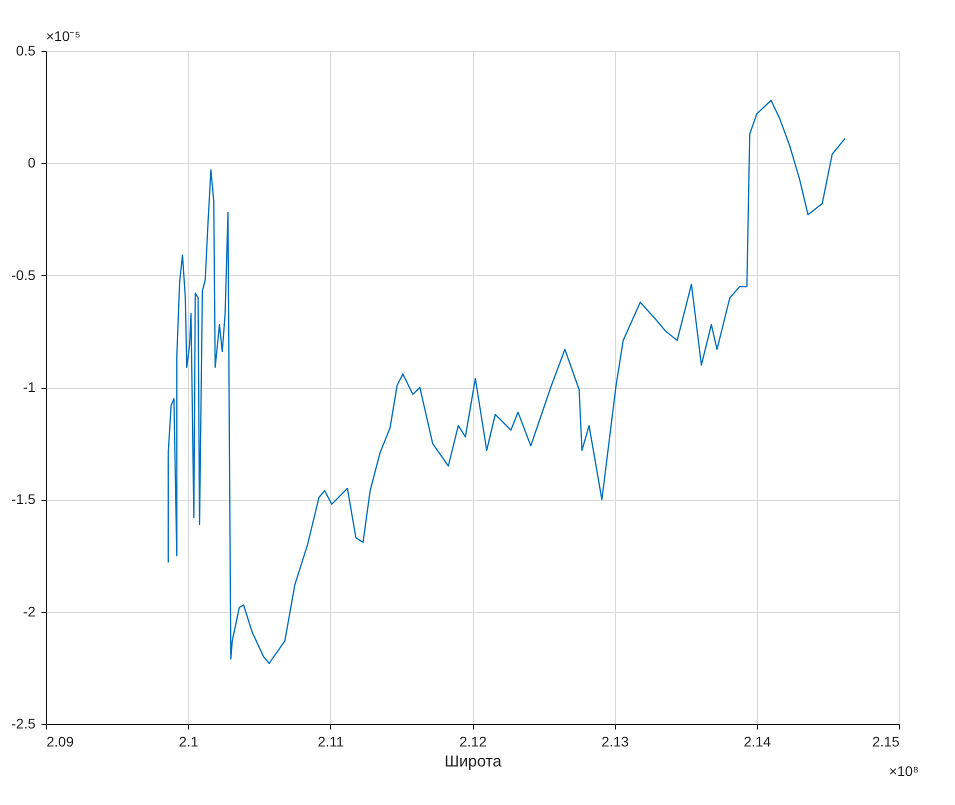 The width and height of the screenshot is (955, 805). I want to click on x-tick-label: 2.12, so click(473, 742).